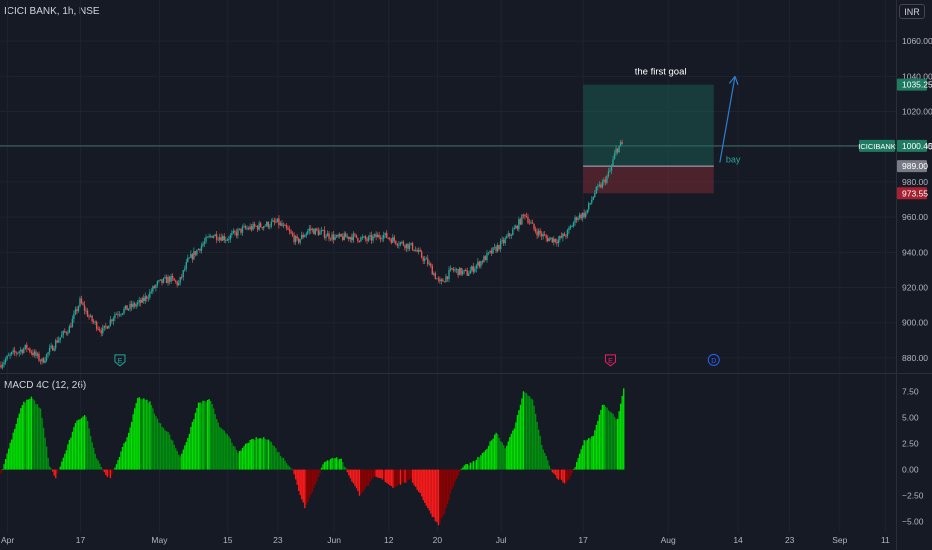 The image size is (932, 550). What do you see at coordinates (913, 522) in the screenshot?
I see `macd-tick-label: −5.00` at bounding box center [913, 522].